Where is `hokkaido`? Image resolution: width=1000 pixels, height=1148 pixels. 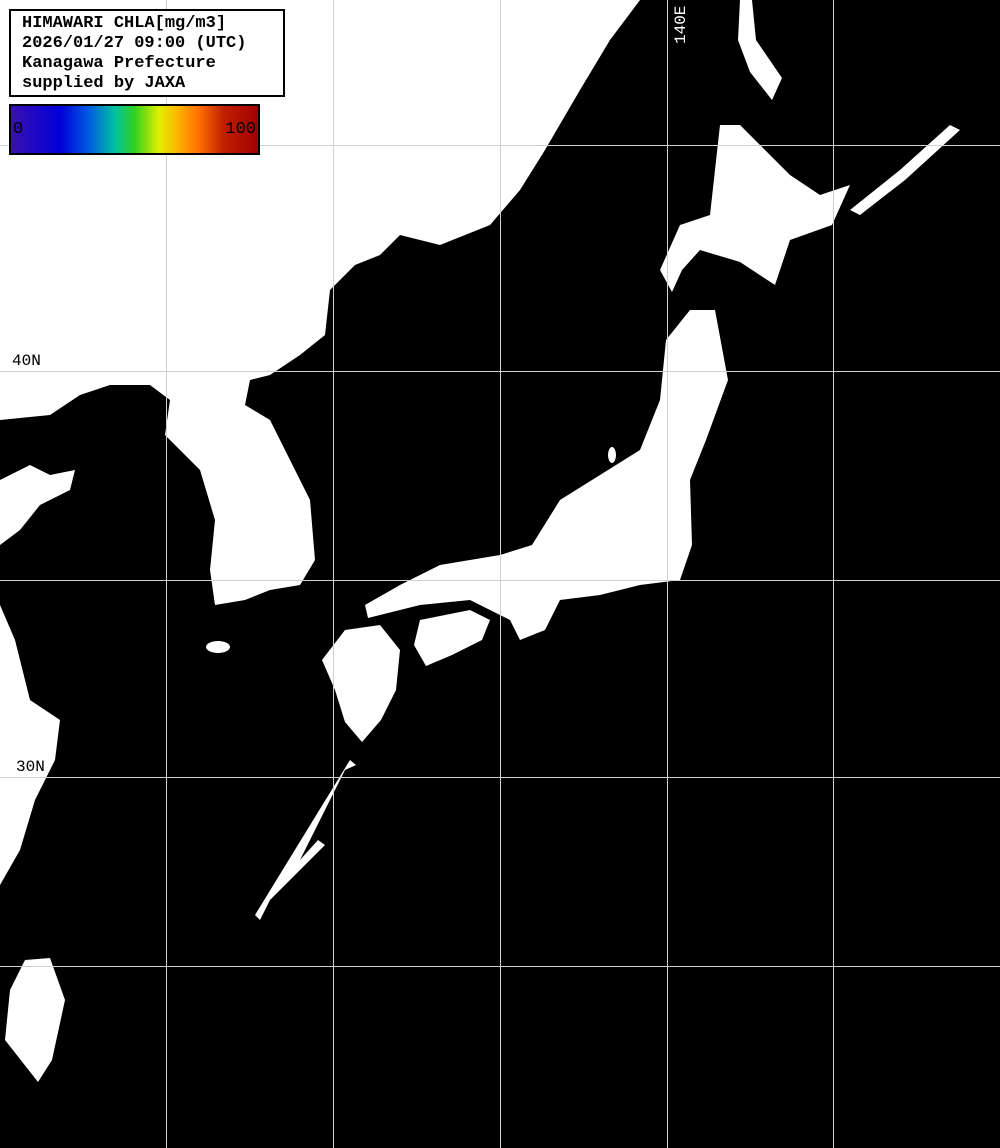
hokkaido is located at coordinates (755, 208).